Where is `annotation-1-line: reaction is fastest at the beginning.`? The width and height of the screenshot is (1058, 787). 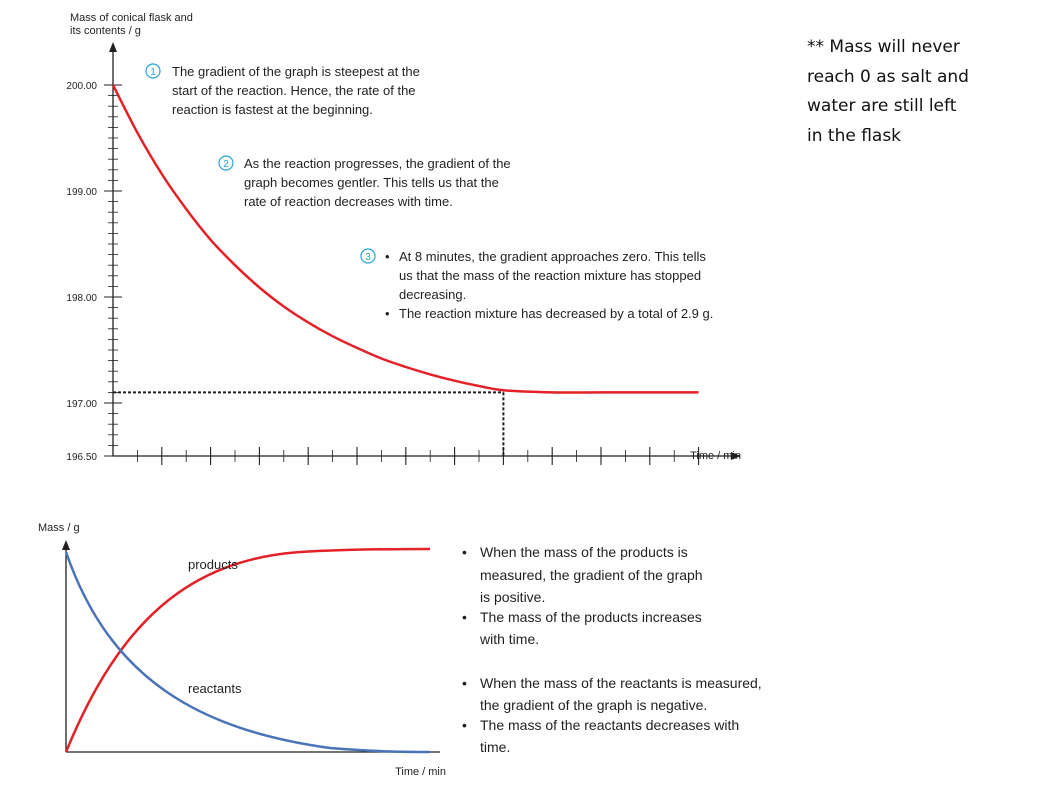 annotation-1-line: reaction is fastest at the beginning. is located at coordinates (272, 109).